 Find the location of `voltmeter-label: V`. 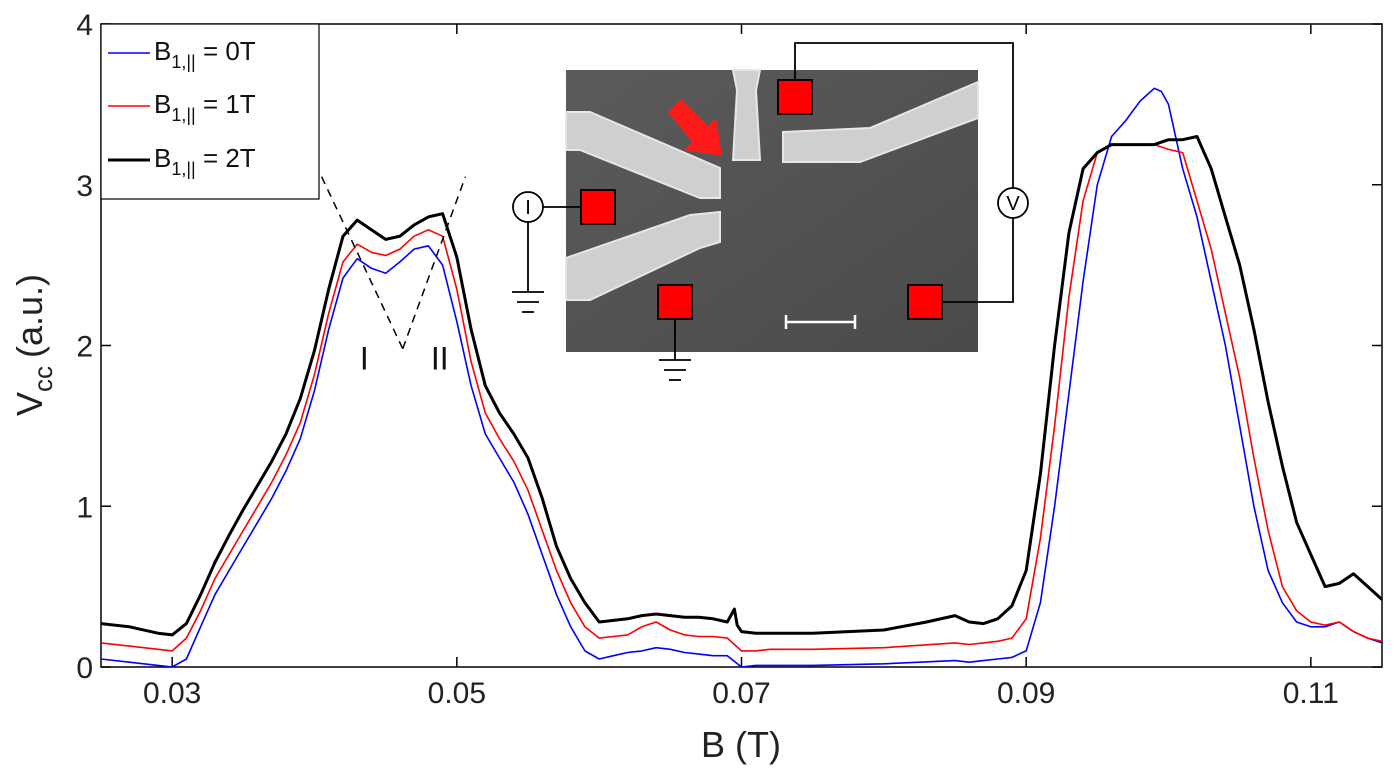

voltmeter-label: V is located at coordinates (1013, 204).